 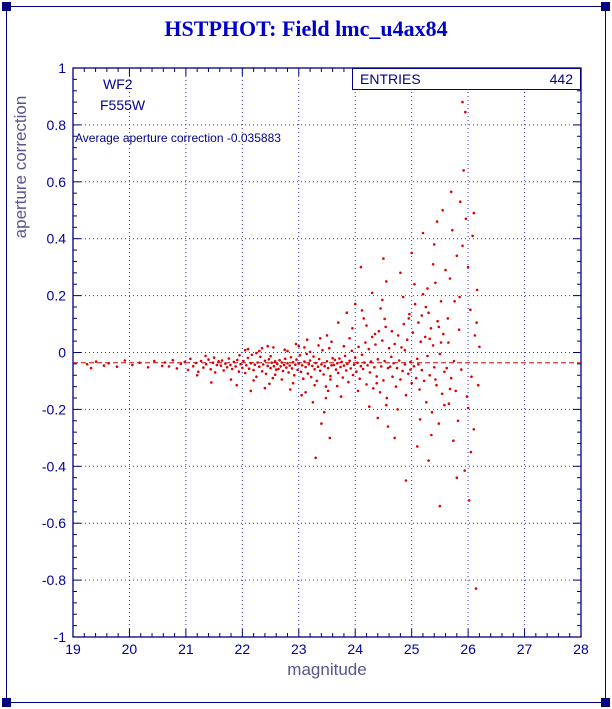 What do you see at coordinates (130, 649) in the screenshot?
I see `x-tick-label: 20` at bounding box center [130, 649].